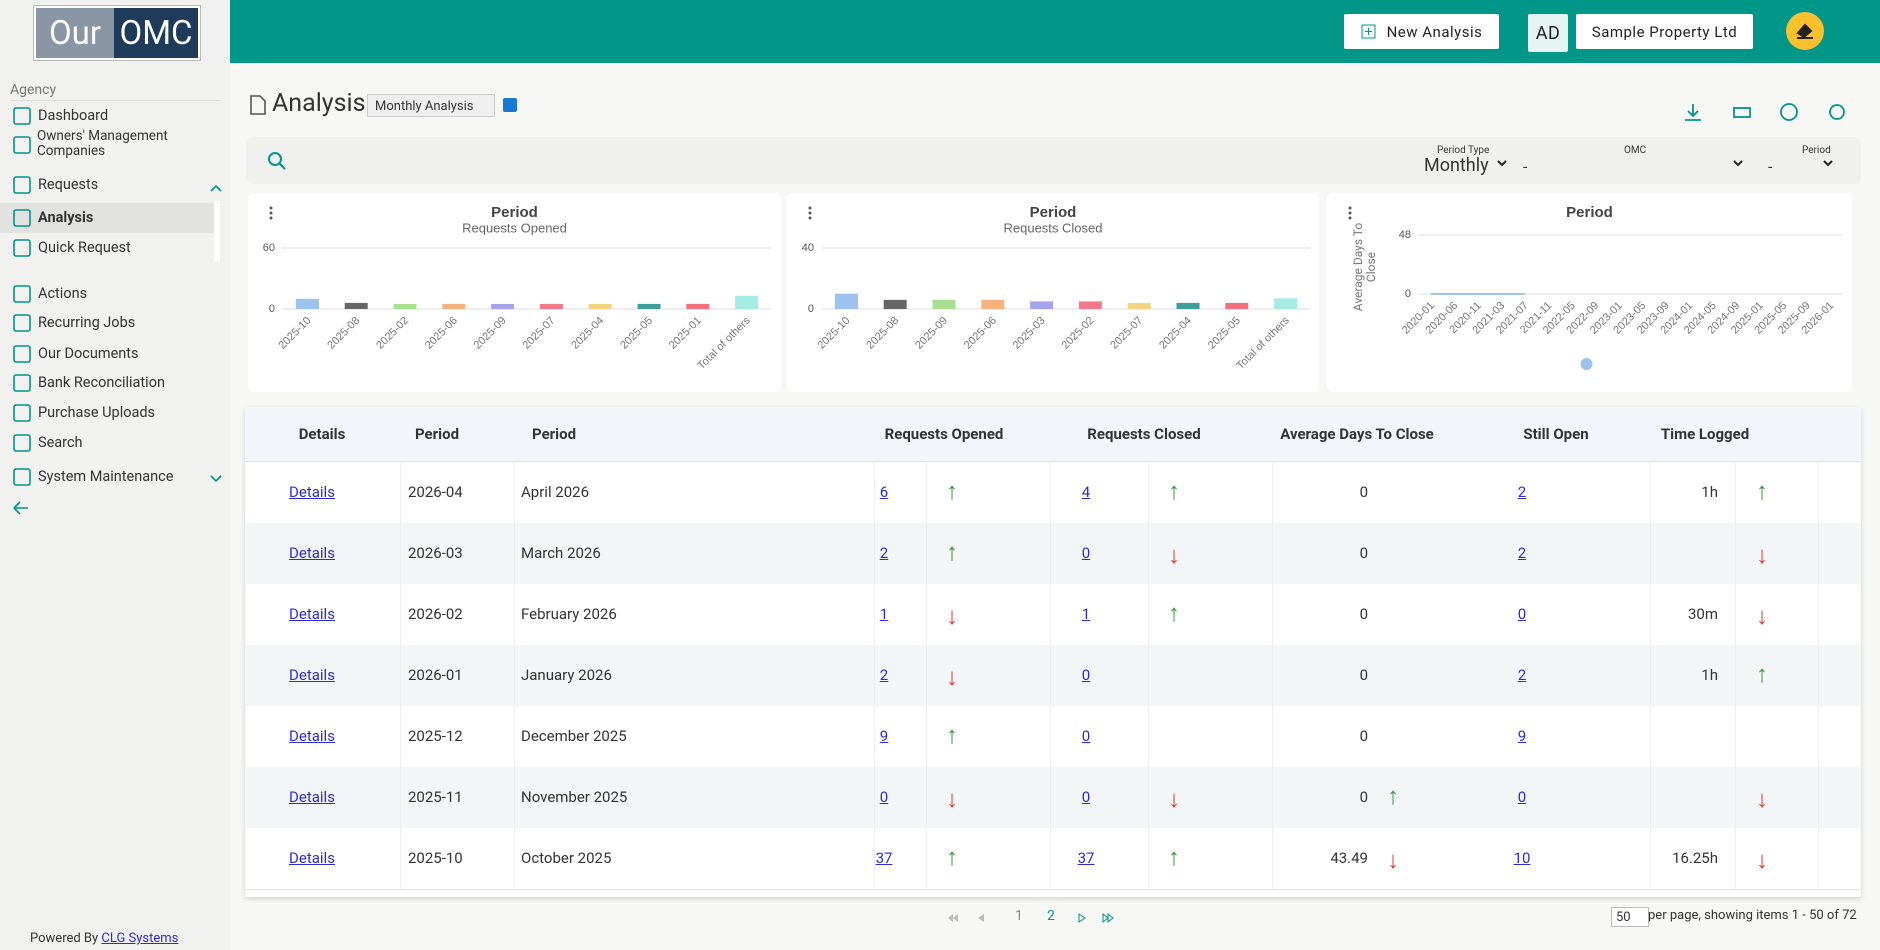  Describe the element at coordinates (431, 105) in the screenshot. I see `view-select: Monthly Analysis` at that location.